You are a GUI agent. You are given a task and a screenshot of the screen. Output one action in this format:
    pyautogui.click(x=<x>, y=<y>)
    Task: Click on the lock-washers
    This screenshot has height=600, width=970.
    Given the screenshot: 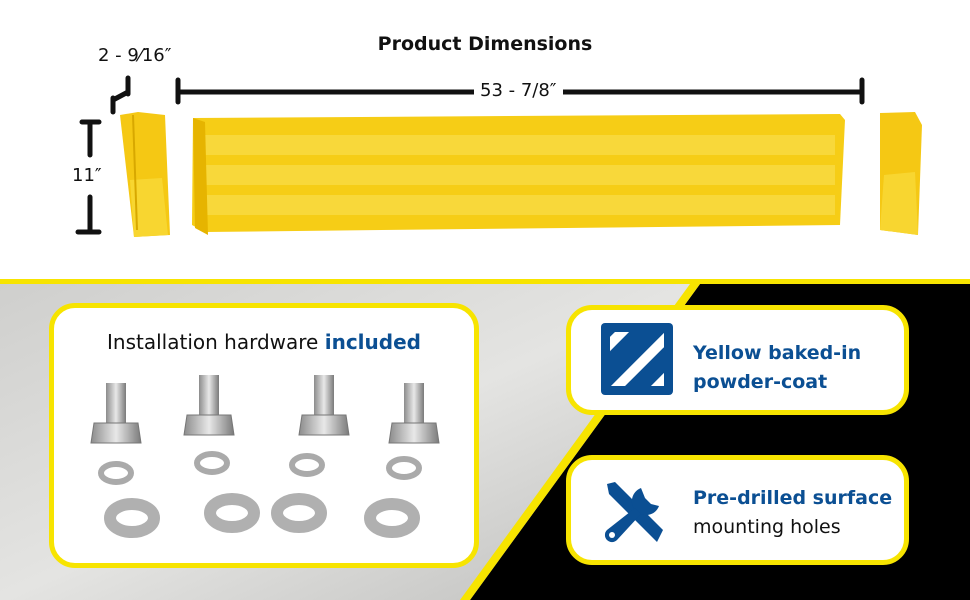 What is the action you would take?
    pyautogui.click(x=260, y=468)
    